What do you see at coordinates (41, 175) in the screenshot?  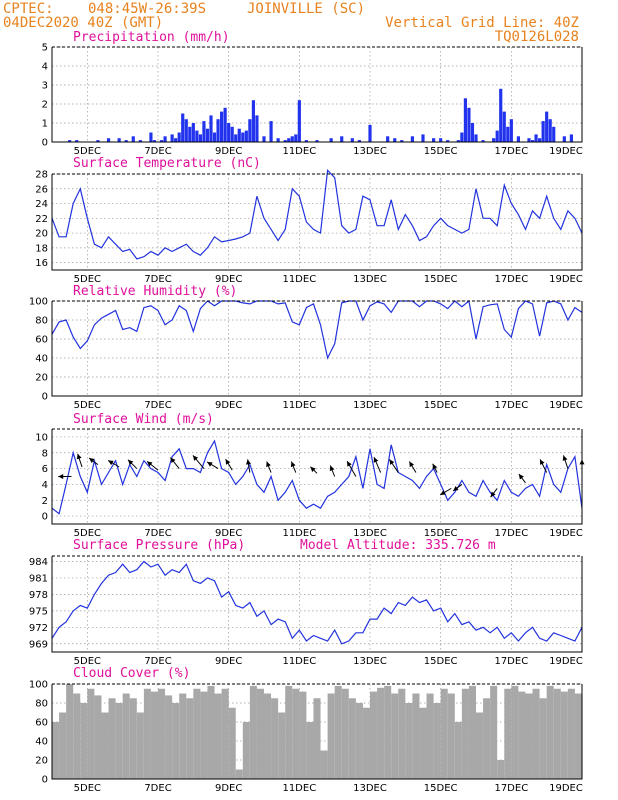 I see `y-tick-label: 28` at bounding box center [41, 175].